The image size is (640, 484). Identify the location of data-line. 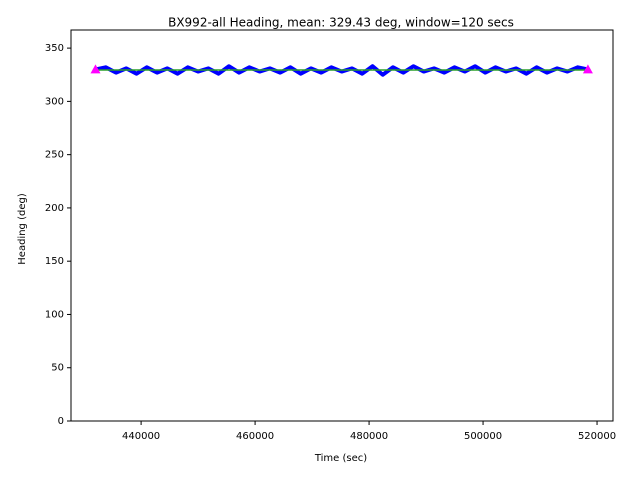
(342, 70).